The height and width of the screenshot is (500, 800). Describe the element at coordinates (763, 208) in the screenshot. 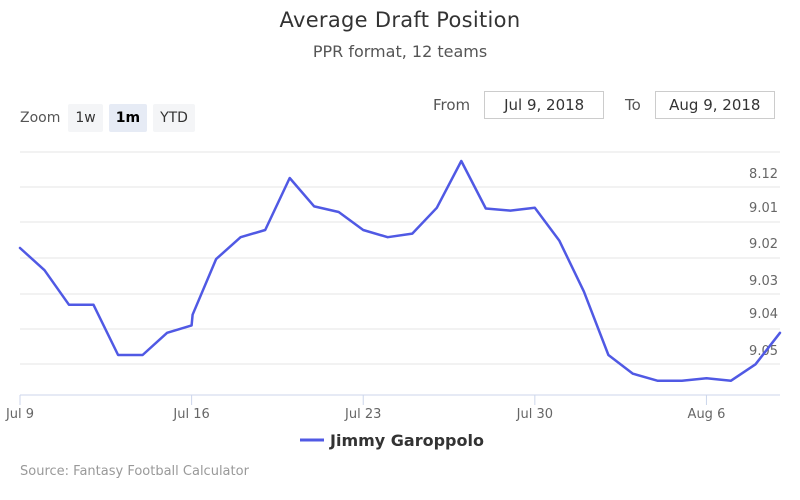

I see `y-tick-label: 9.01` at that location.